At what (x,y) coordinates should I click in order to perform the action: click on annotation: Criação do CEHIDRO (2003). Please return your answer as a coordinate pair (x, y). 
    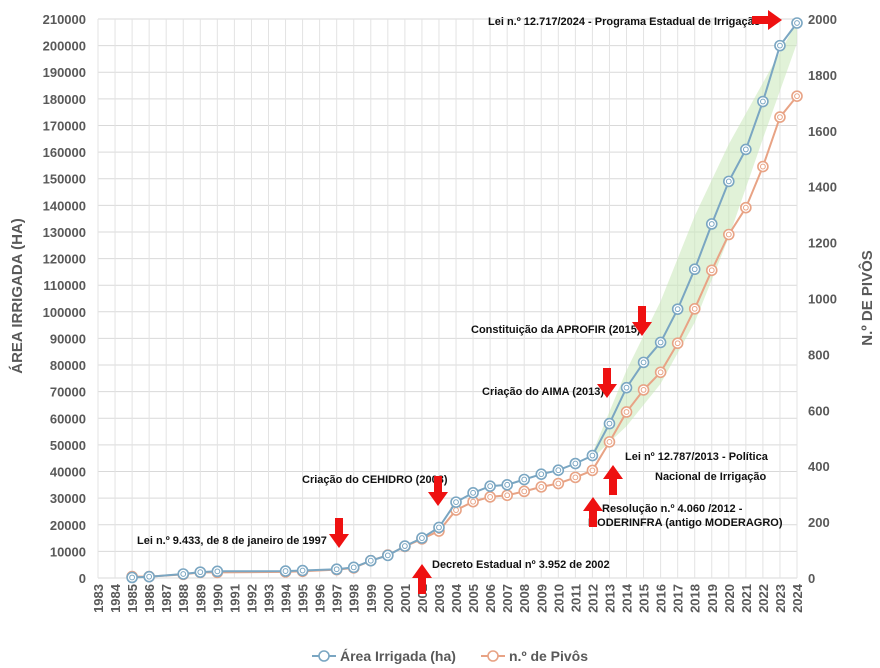
    Looking at the image, I should click on (375, 490).